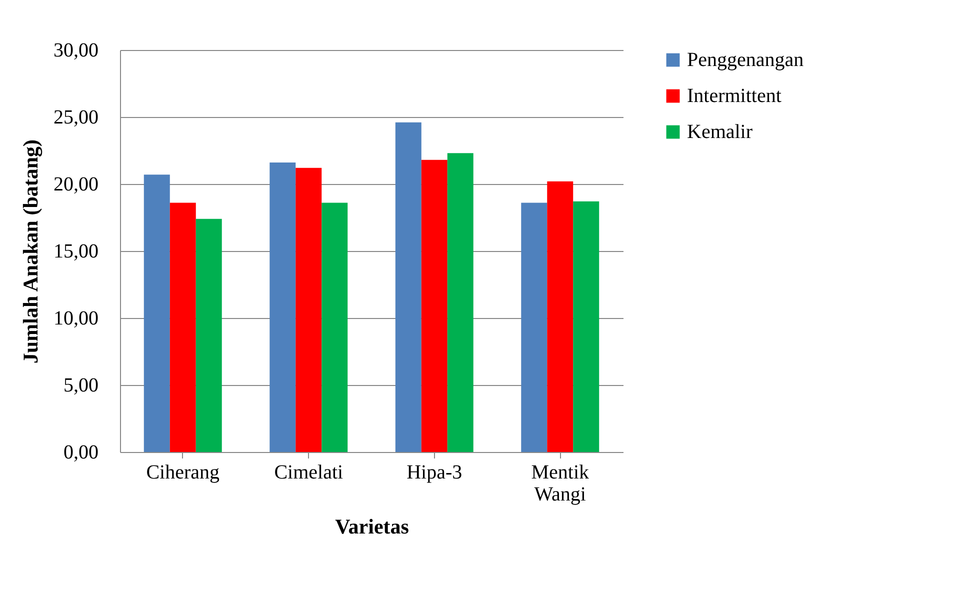 This screenshot has width=966, height=598. I want to click on y-tick-label: 10,00, so click(76, 319).